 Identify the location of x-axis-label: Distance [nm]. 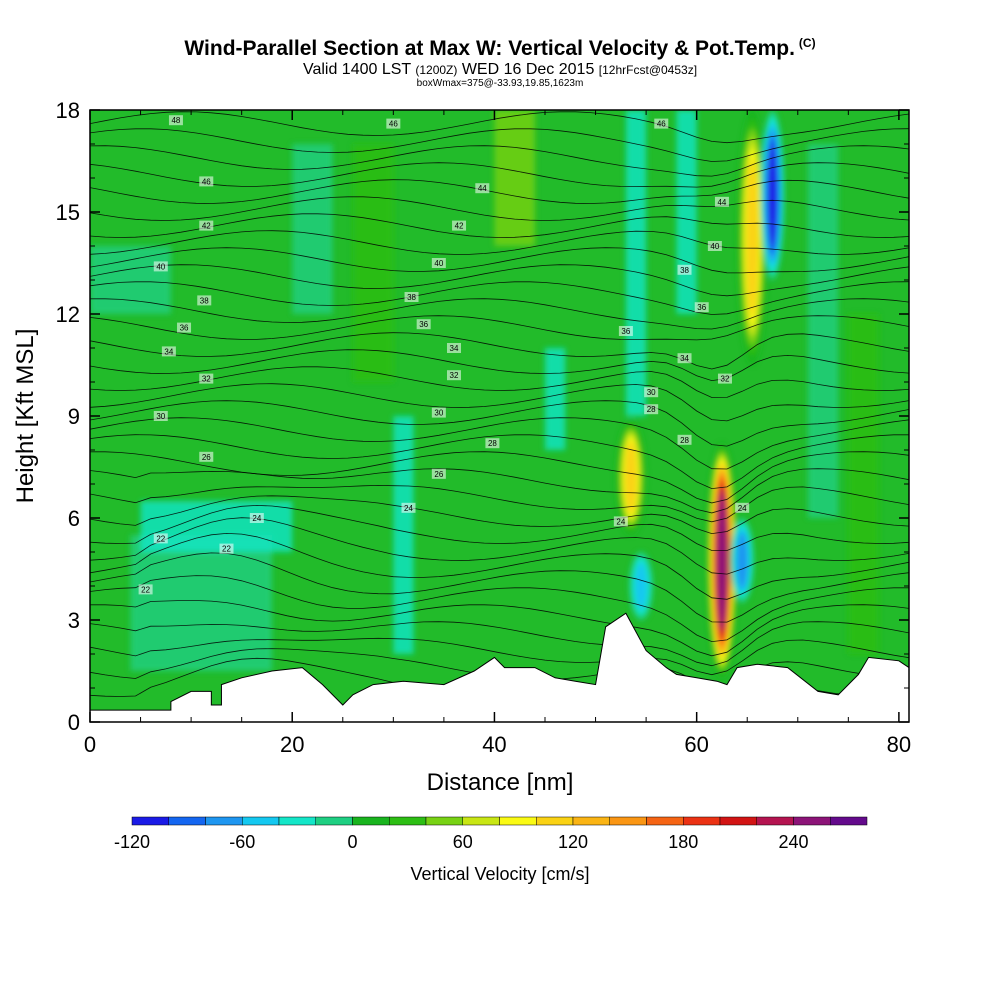
(500, 782).